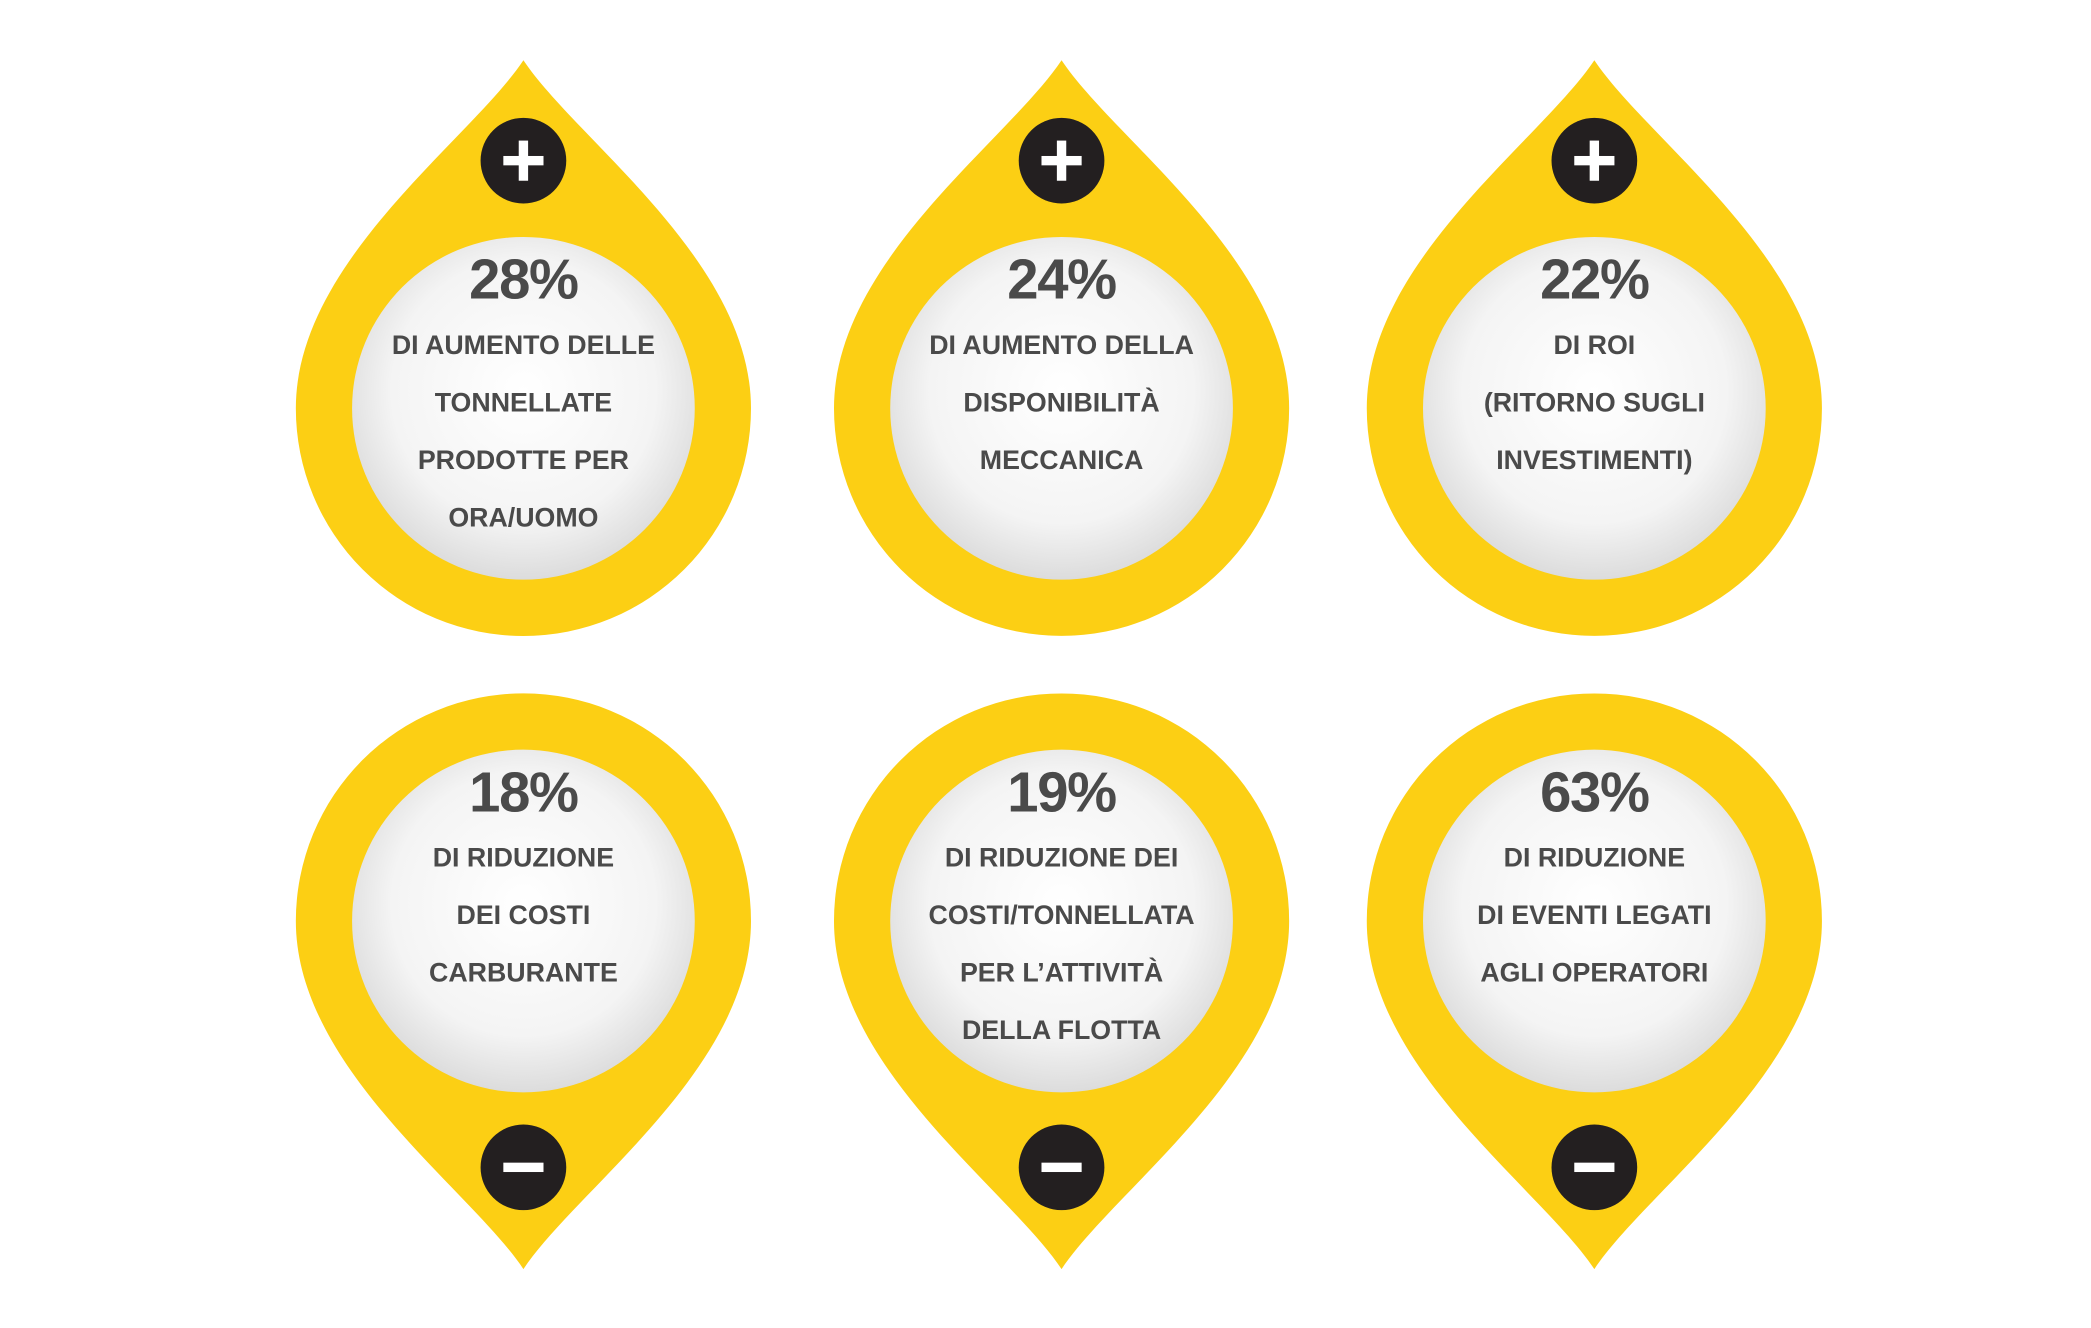  I want to click on stat-label: AGLI OPERATORI, so click(1594, 973).